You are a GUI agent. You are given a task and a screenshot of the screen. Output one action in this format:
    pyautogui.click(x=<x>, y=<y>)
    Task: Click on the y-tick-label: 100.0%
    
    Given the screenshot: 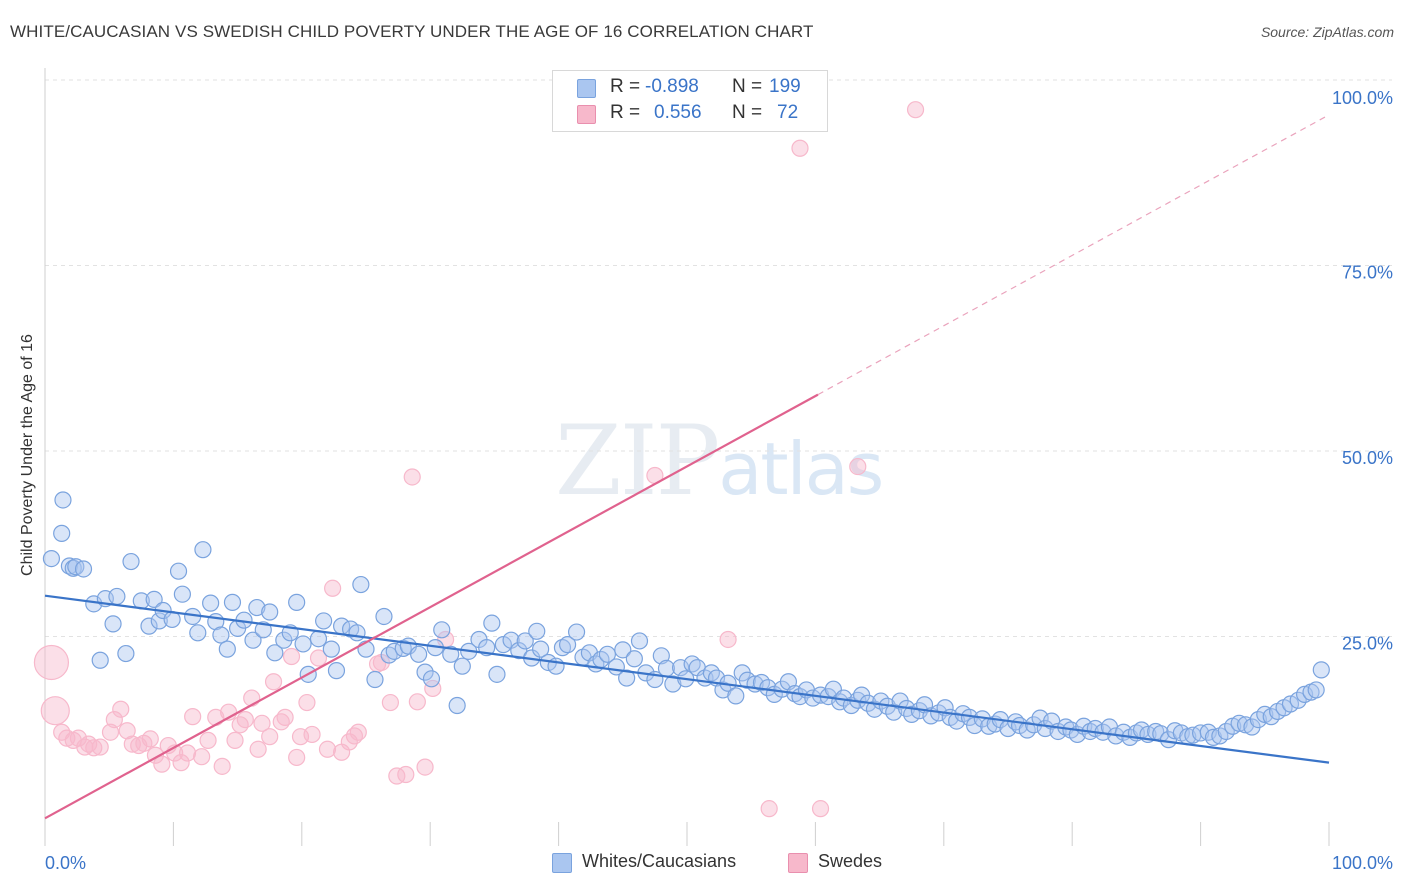 What is the action you would take?
    pyautogui.click(x=1362, y=98)
    